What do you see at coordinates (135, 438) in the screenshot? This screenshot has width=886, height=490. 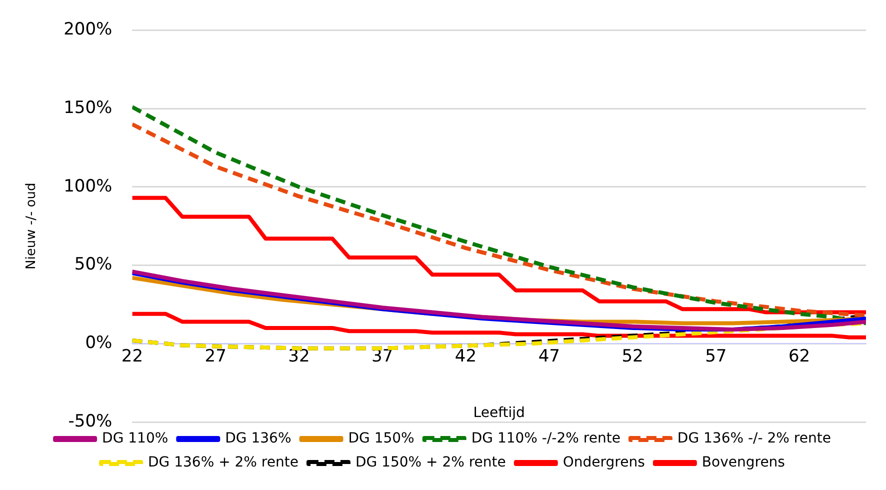 I see `legend-label: DG 110%` at bounding box center [135, 438].